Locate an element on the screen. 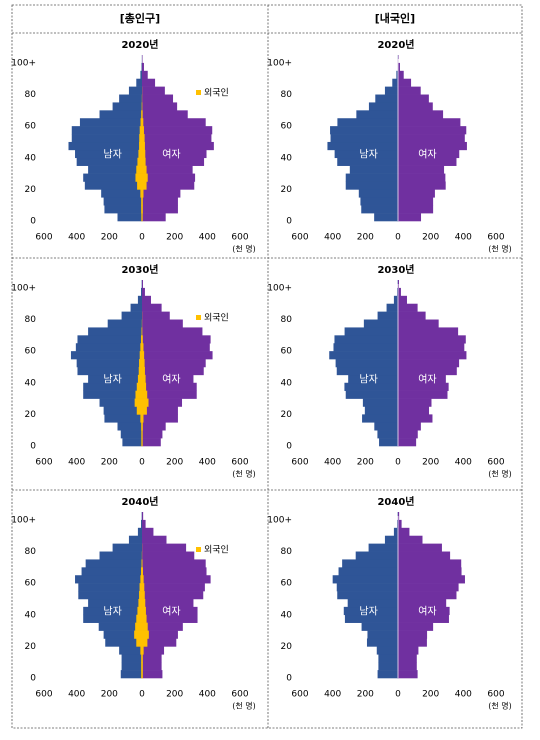 This screenshot has width=540, height=740. x-tick-label: 200 is located at coordinates (430, 463).